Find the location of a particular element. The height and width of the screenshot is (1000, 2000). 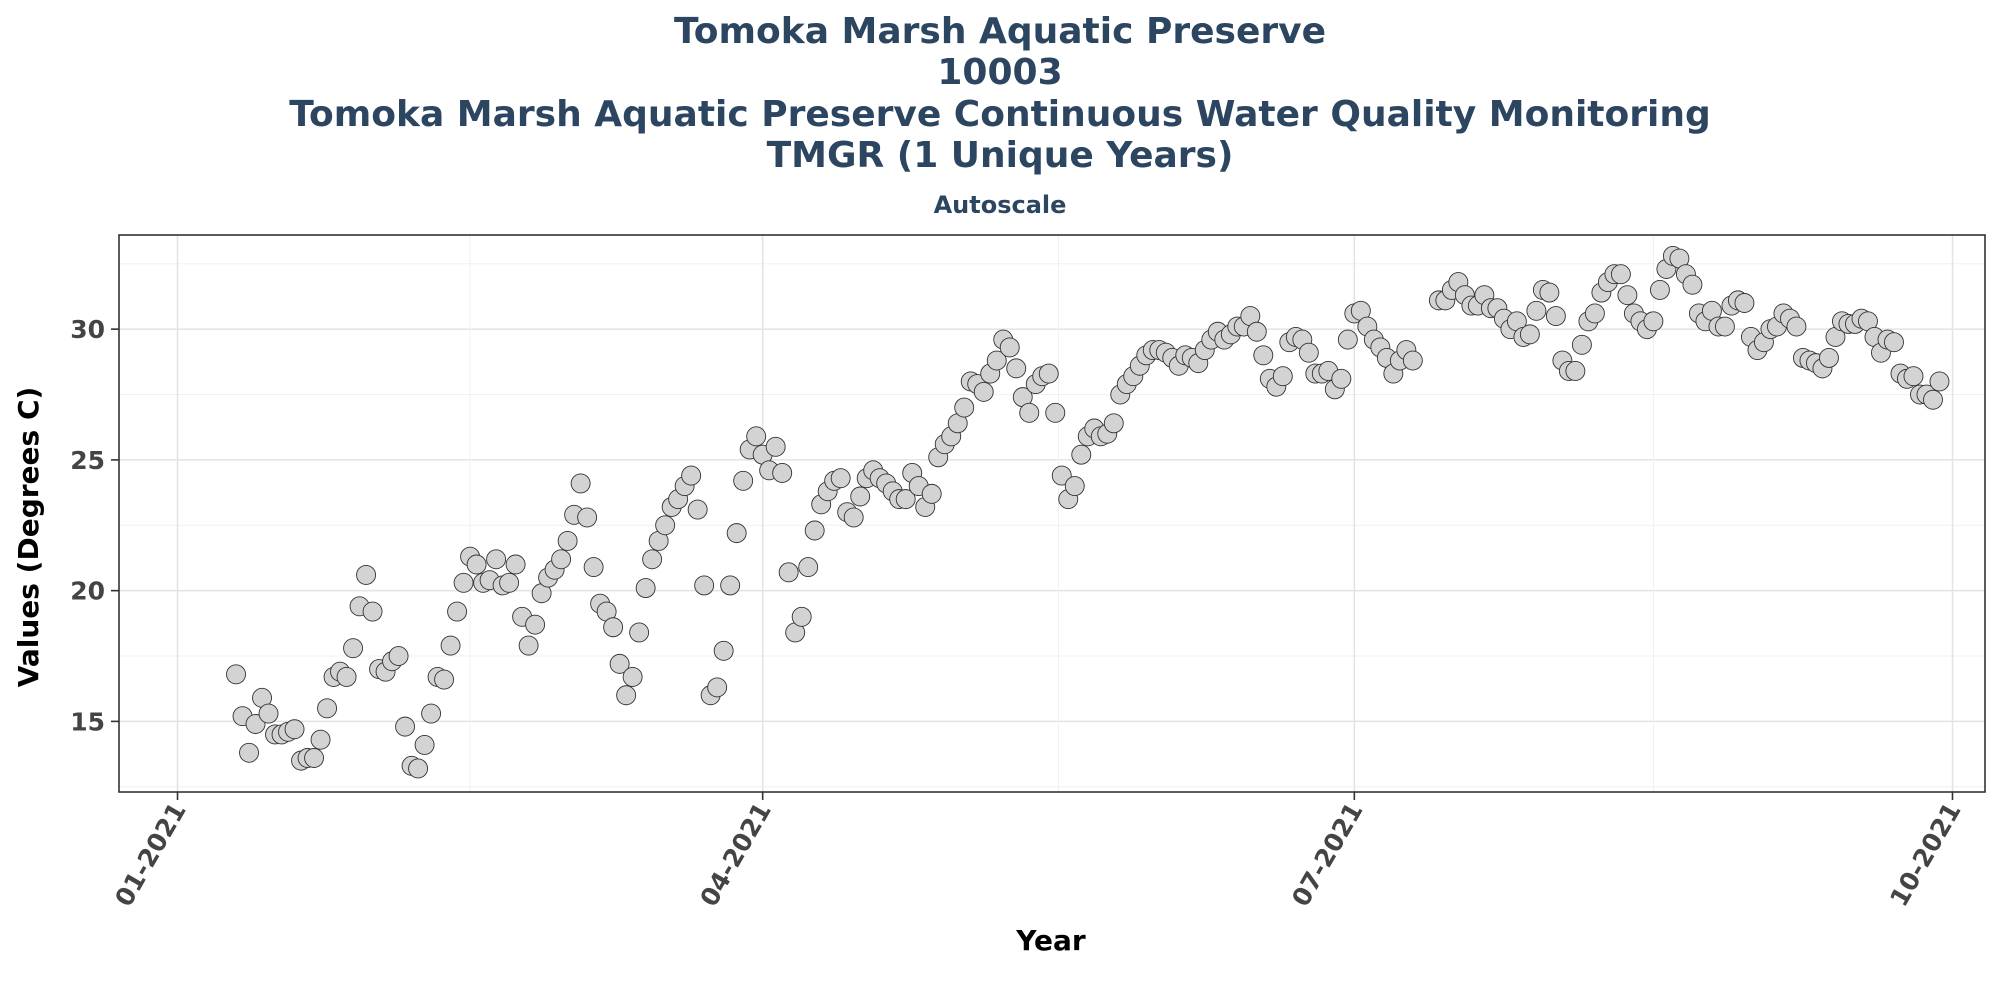

title-line-1: Tomoka Marsh Aquatic Preserve is located at coordinates (1000, 31).